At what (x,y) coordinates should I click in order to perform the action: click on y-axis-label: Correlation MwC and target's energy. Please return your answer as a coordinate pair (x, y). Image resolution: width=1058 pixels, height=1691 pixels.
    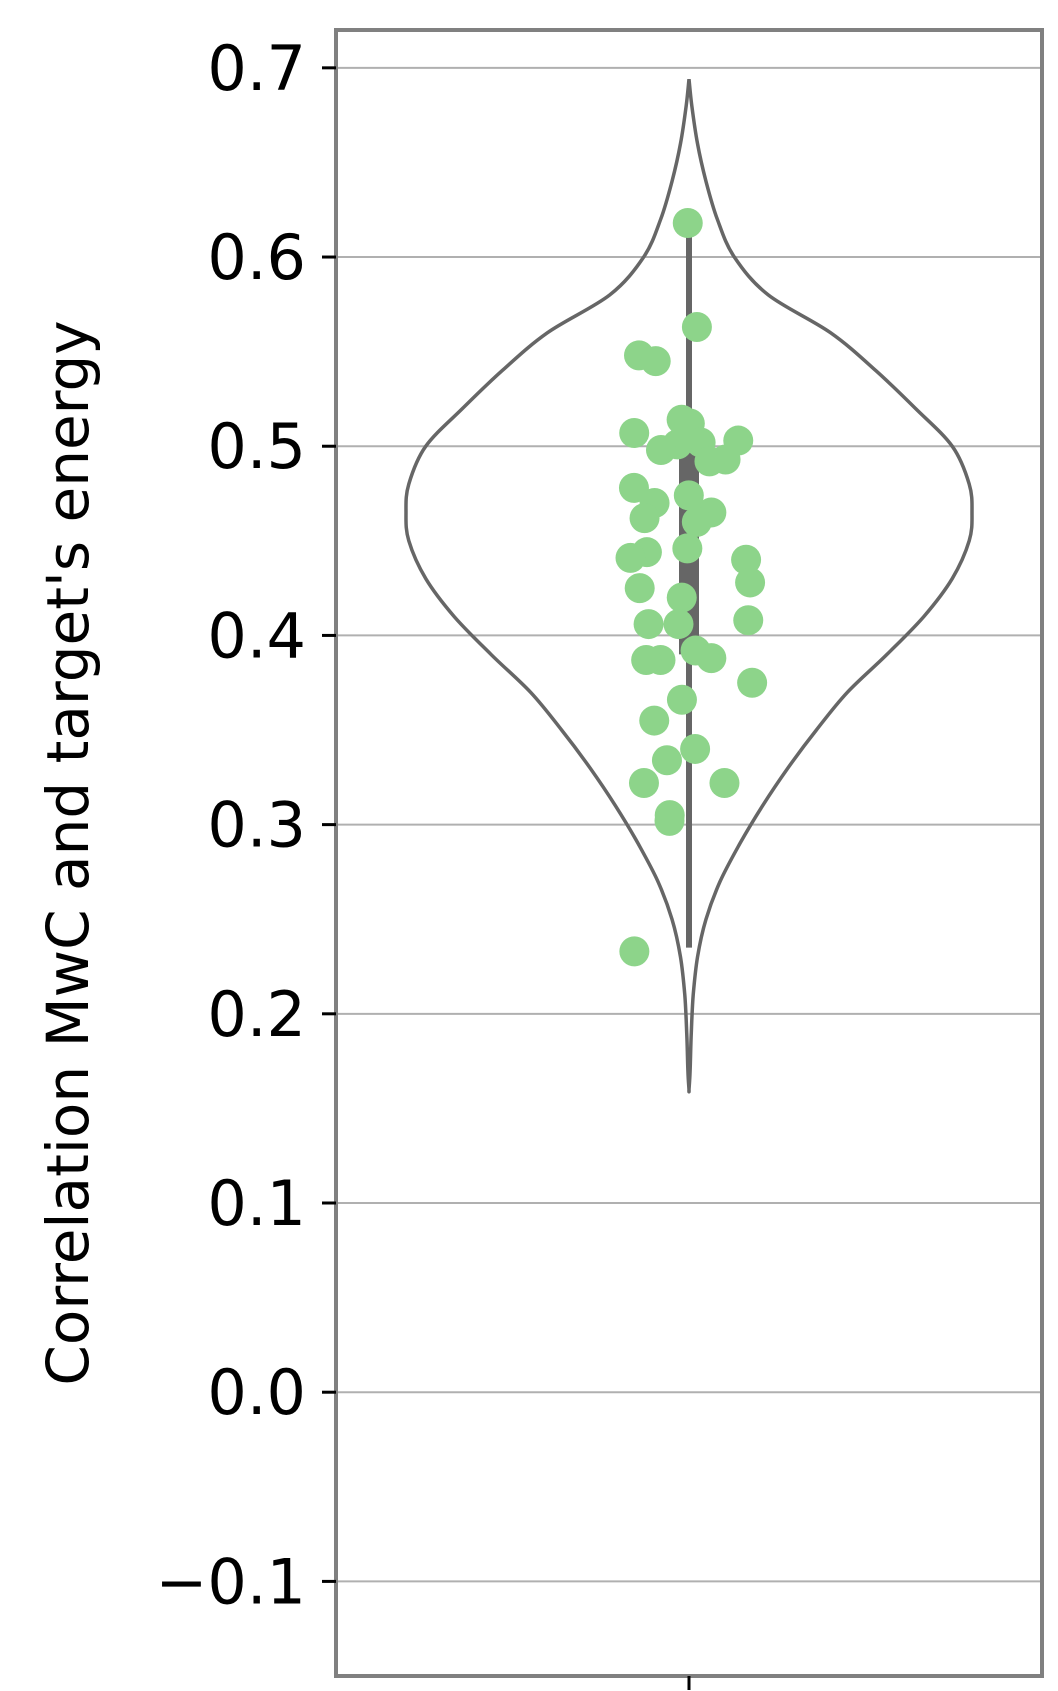
    Looking at the image, I should click on (68, 852).